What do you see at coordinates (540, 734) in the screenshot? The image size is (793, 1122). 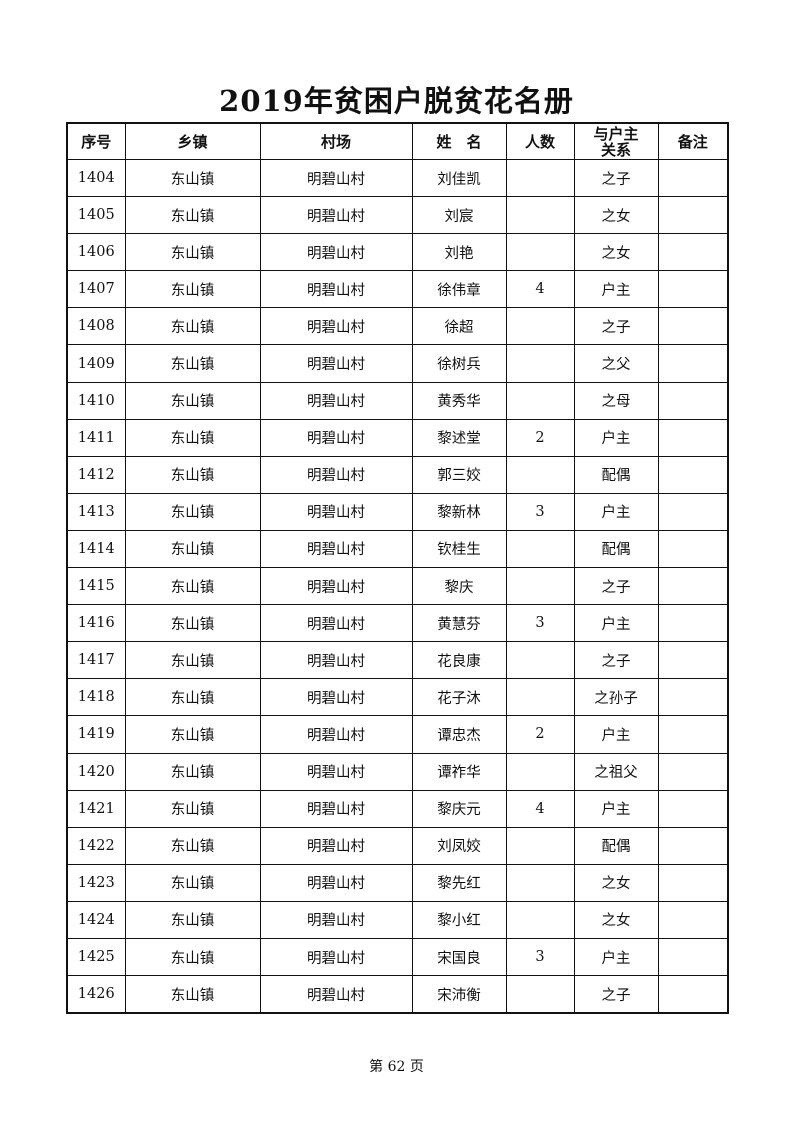 I see `cell-col-count: 2` at bounding box center [540, 734].